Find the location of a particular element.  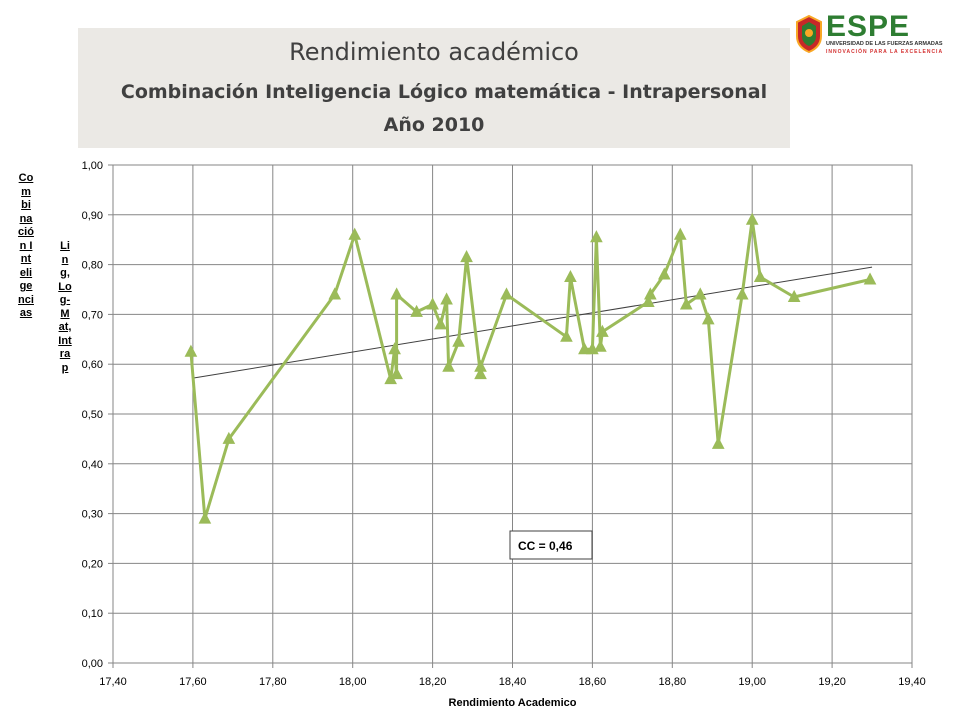

x-tick-label: 19,40 is located at coordinates (912, 682).